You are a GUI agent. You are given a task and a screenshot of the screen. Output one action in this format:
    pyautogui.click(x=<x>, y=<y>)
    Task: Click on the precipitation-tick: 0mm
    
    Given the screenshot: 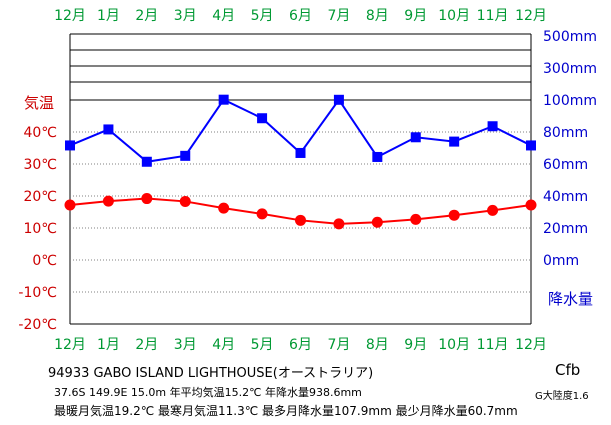 What is the action you would take?
    pyautogui.click(x=561, y=261)
    